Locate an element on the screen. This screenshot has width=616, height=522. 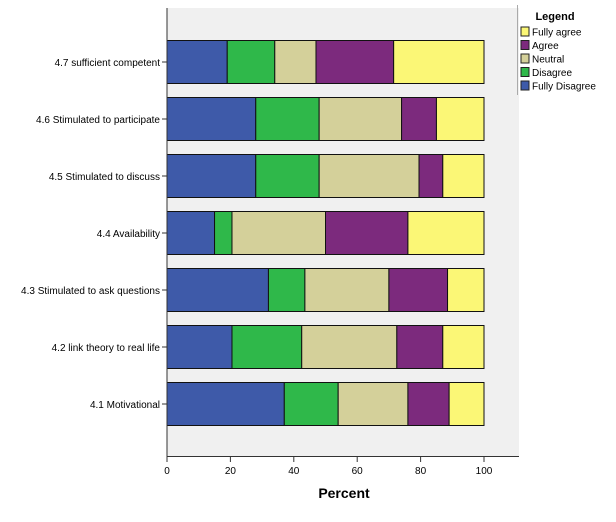
x-tick-label: 80 is located at coordinates (421, 471).